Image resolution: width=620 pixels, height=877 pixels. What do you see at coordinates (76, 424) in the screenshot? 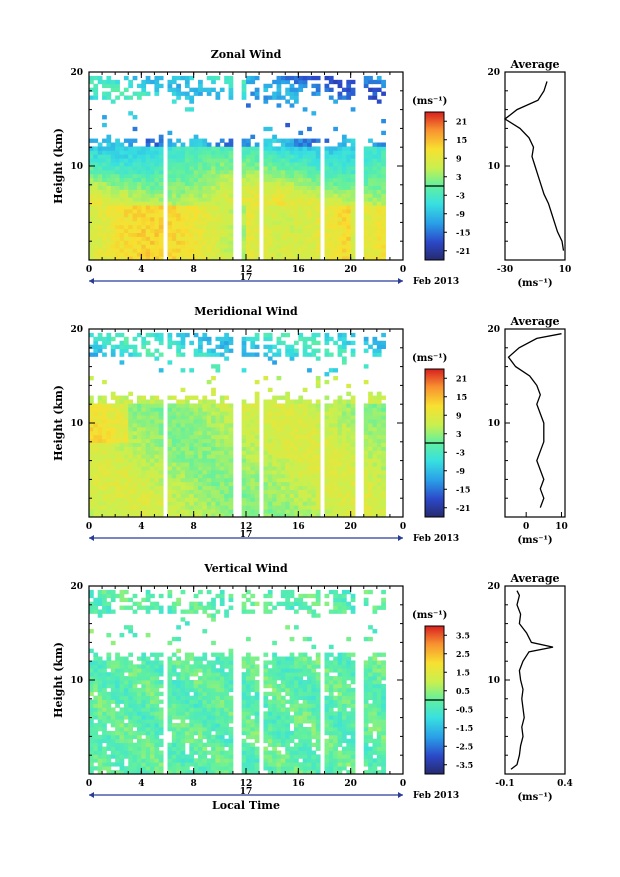
I see `y-tick-label: 10` at bounding box center [76, 424].